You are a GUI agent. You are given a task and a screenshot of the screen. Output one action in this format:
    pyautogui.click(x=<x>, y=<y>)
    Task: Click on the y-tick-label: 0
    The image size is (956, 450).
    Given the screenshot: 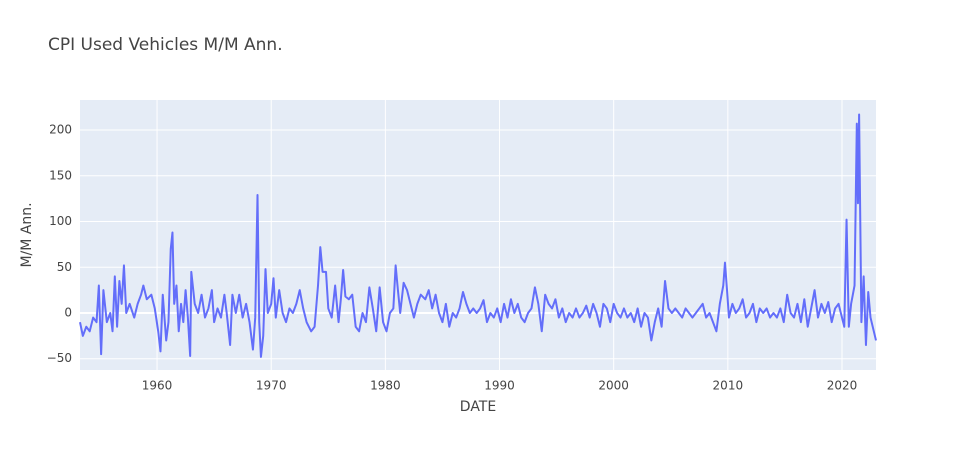 What is the action you would take?
    pyautogui.click(x=68, y=312)
    